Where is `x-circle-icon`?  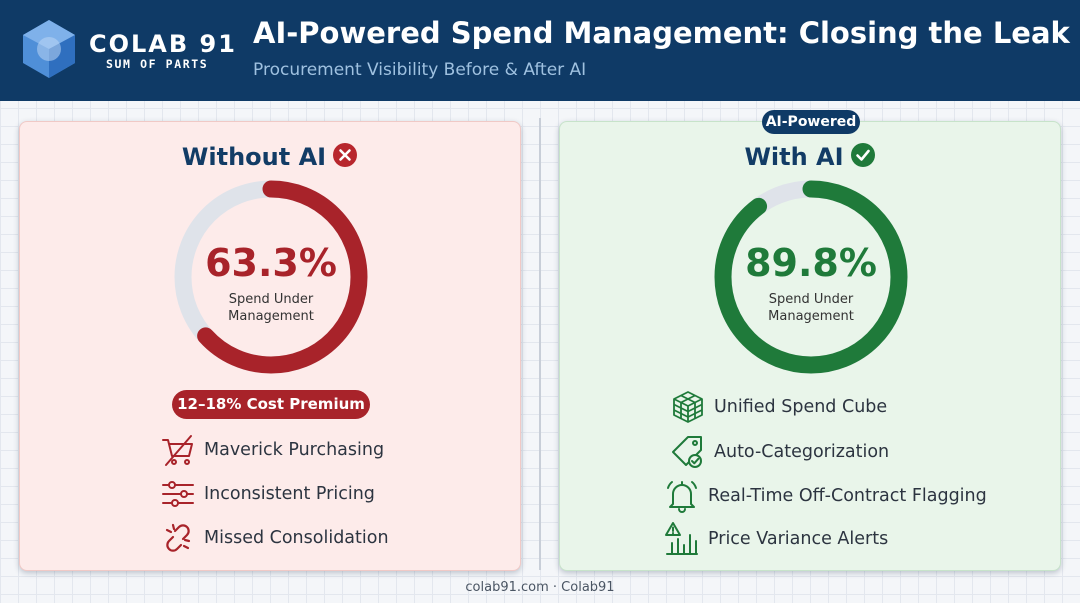 x-circle-icon is located at coordinates (345, 155).